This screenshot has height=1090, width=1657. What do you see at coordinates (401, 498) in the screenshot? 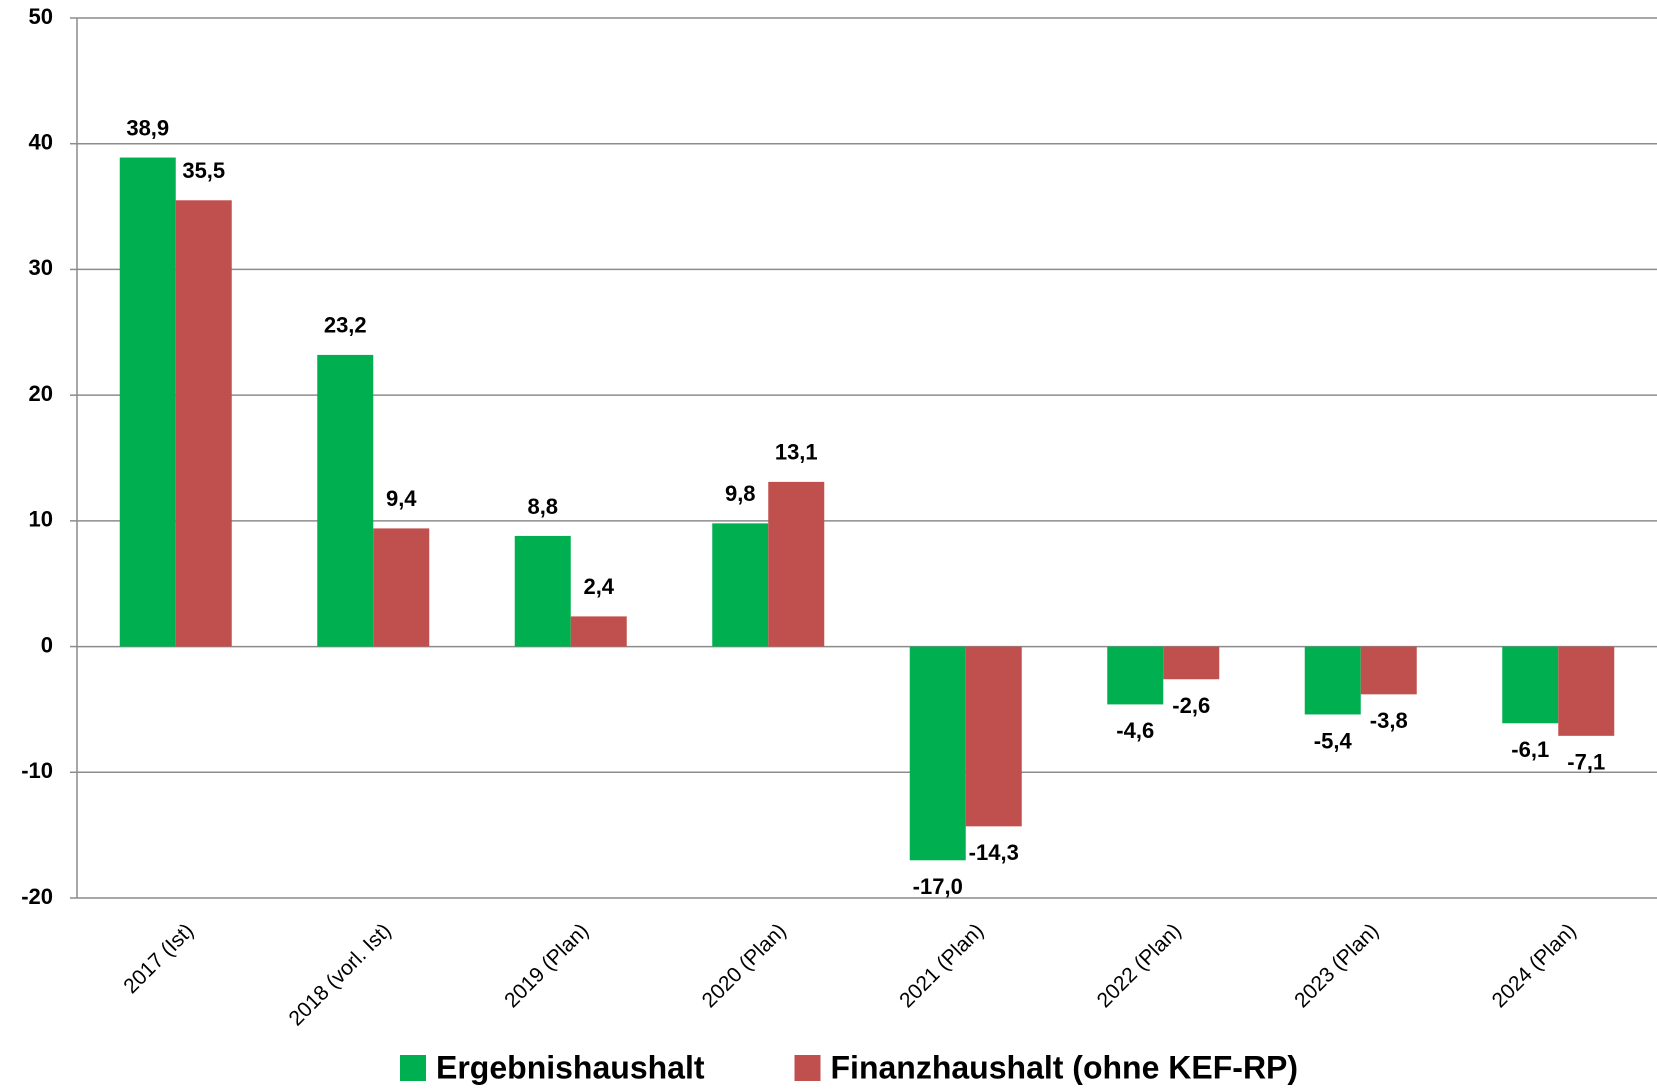
I see `value-label: 9,4` at bounding box center [401, 498].